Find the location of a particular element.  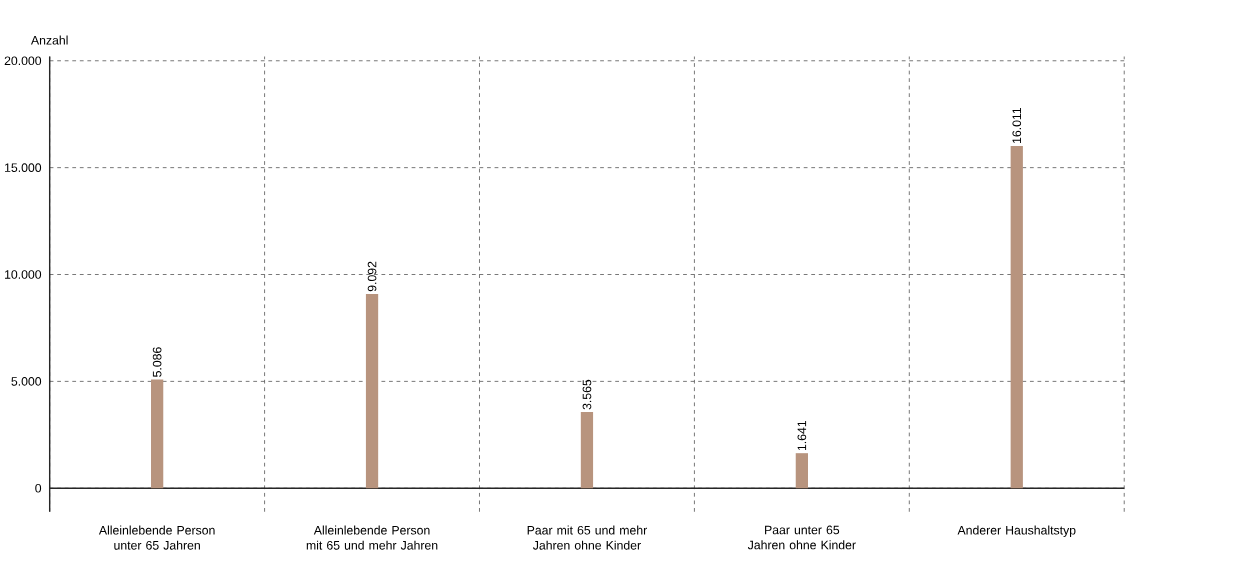

data-label: 3.565 is located at coordinates (587, 394).